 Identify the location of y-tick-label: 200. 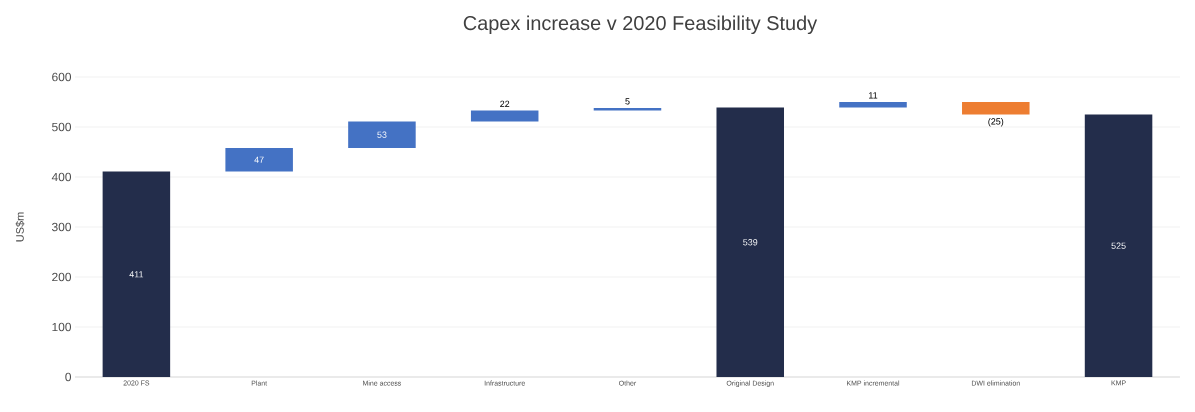
(62, 277).